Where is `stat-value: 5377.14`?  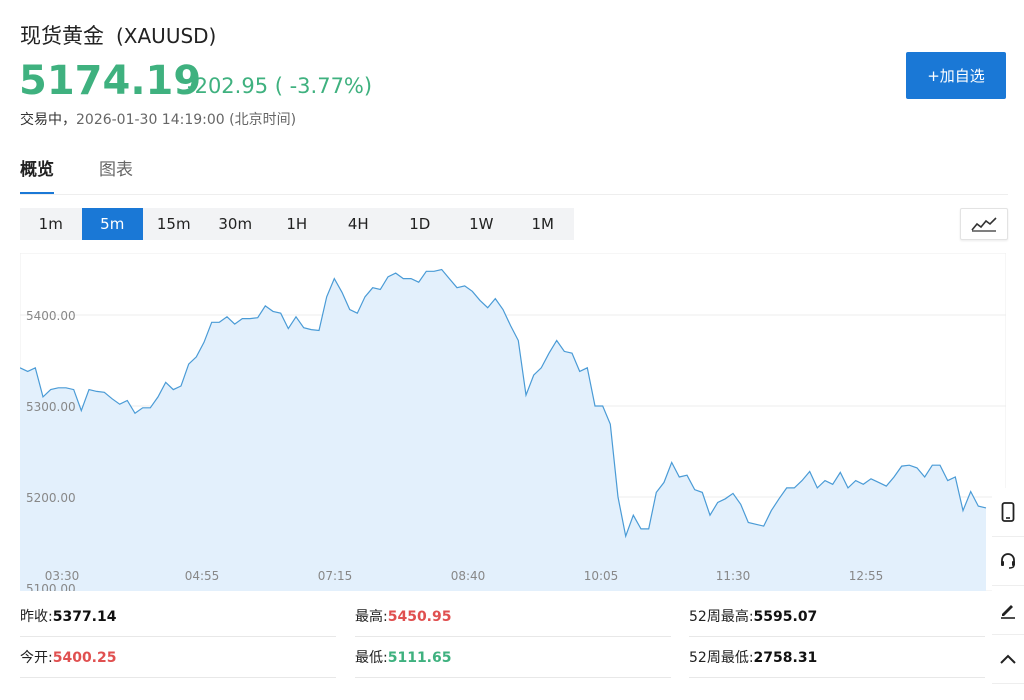 stat-value: 5377.14 is located at coordinates (84, 617).